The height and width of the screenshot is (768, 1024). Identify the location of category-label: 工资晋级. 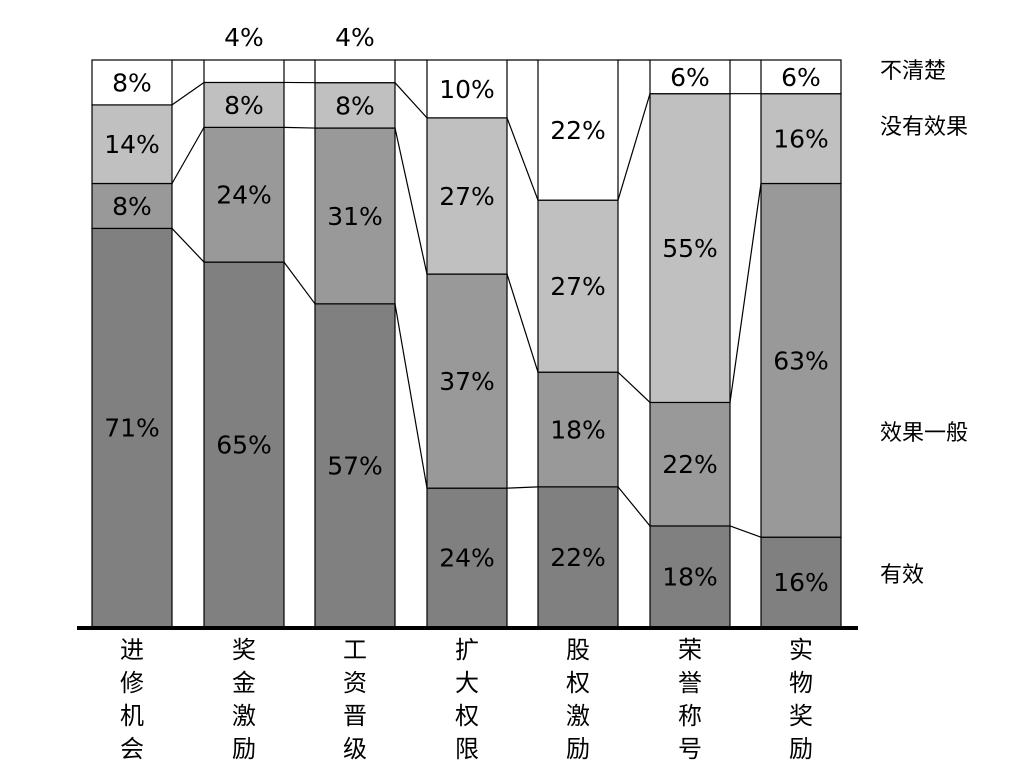
(355, 699).